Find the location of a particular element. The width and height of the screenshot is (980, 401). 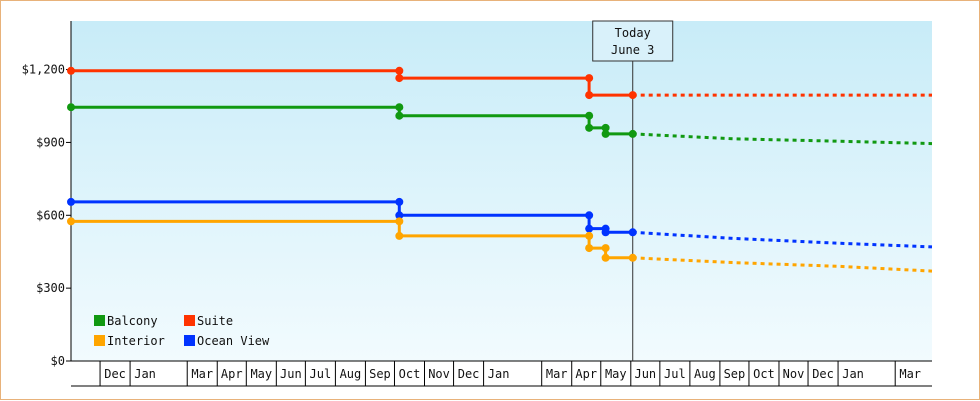

y-tick-label: $300 is located at coordinates (50, 288).